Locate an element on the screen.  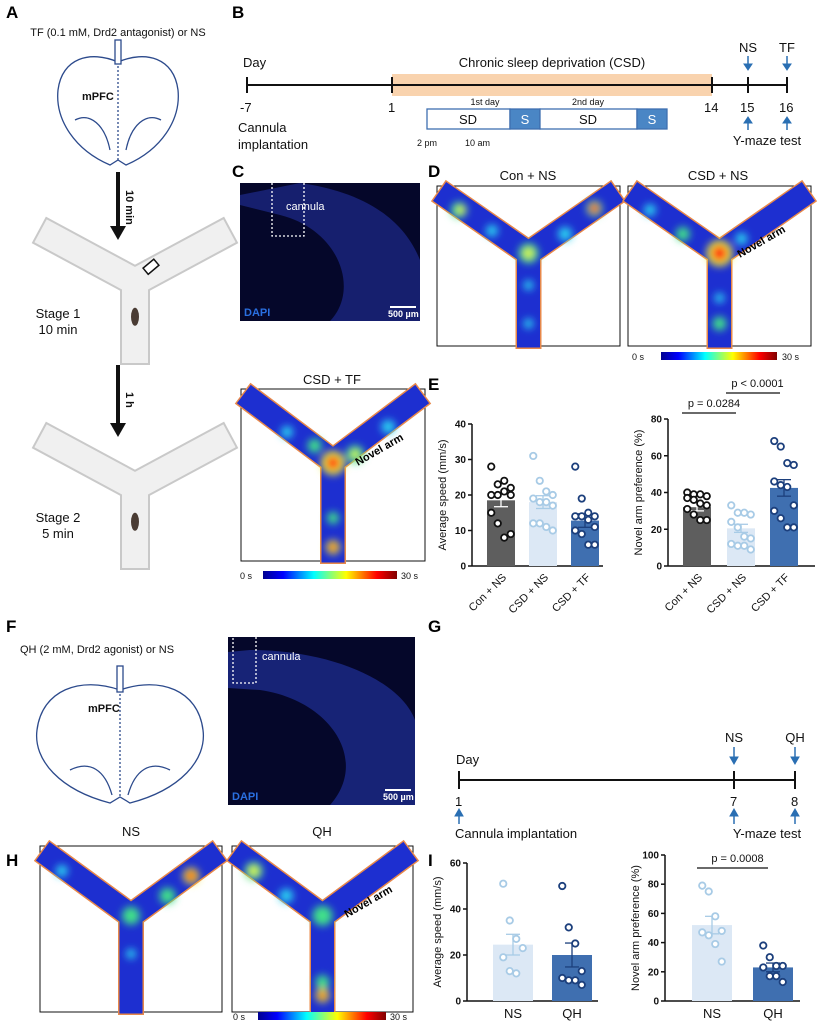
colorbar is located at coordinates (330, 575).